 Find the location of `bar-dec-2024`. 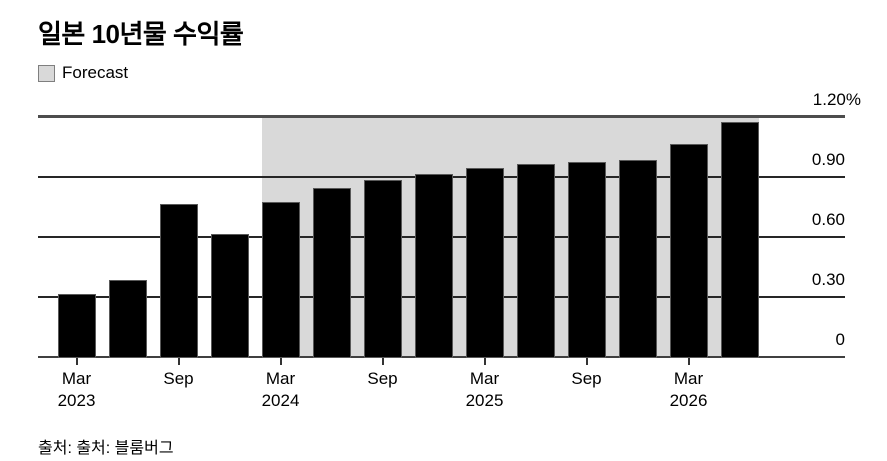

bar-dec-2024 is located at coordinates (433, 266).